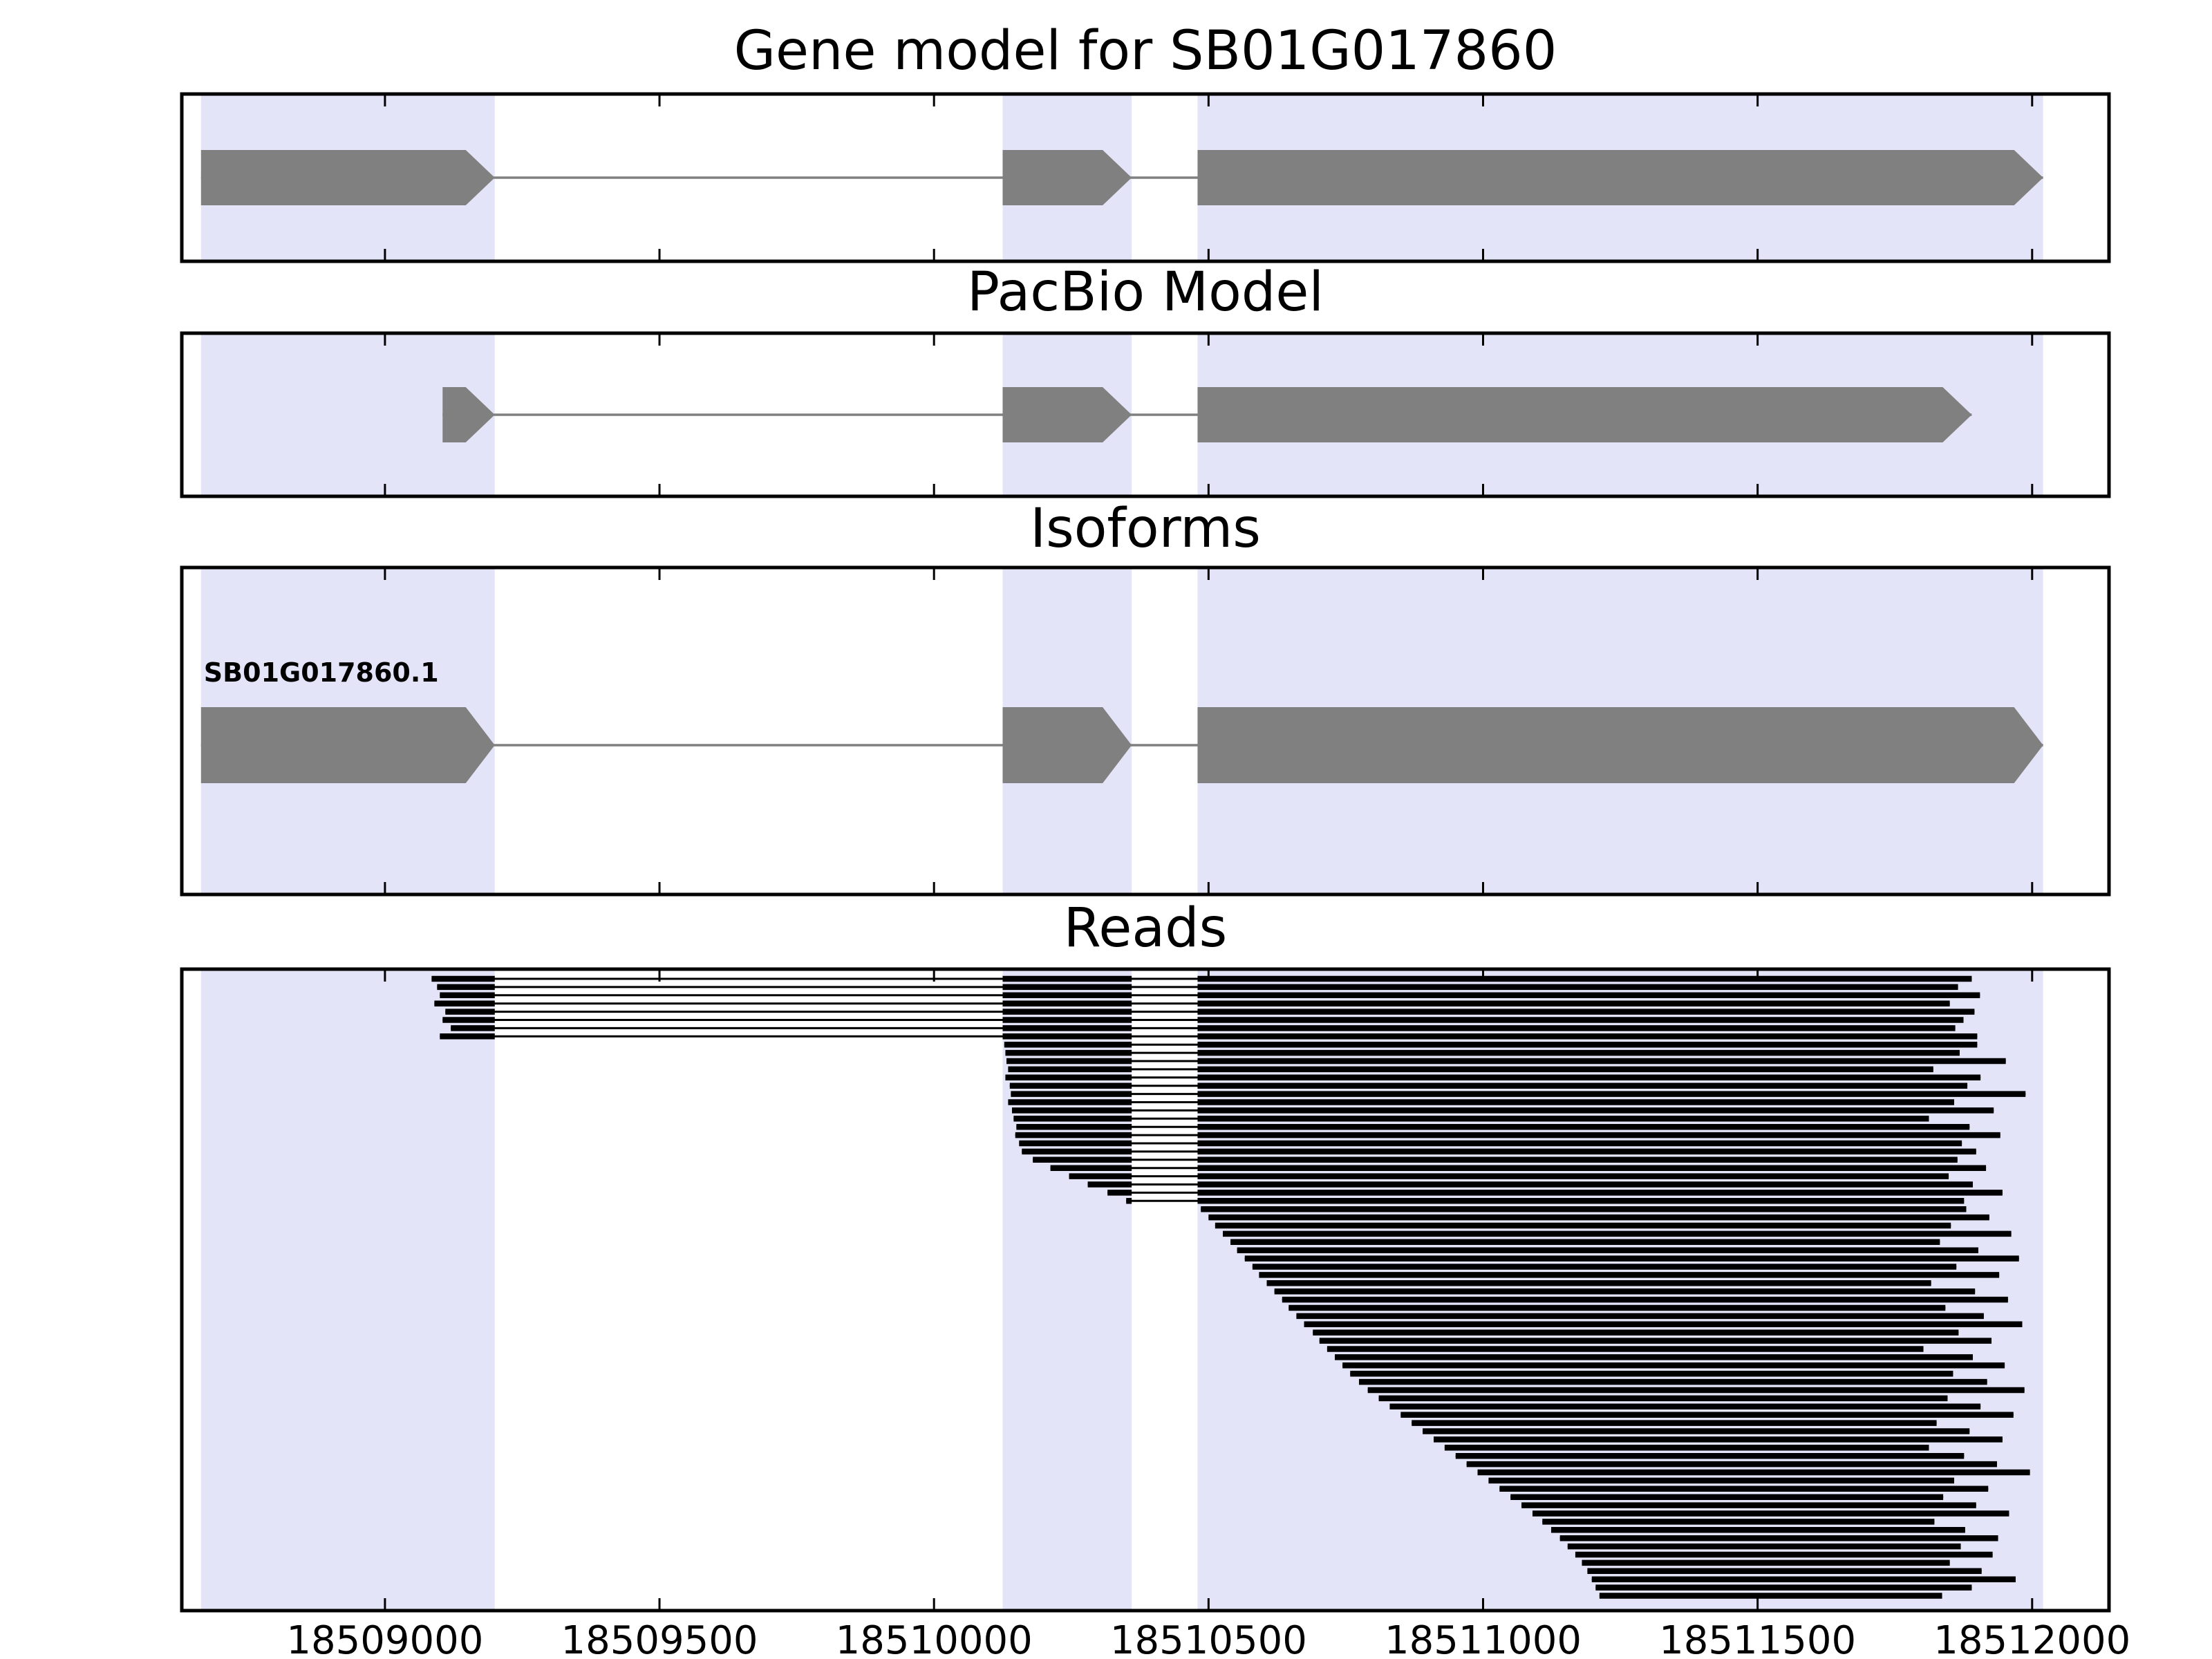  What do you see at coordinates (1146, 928) in the screenshot?
I see `panel-title-reads: Reads` at bounding box center [1146, 928].